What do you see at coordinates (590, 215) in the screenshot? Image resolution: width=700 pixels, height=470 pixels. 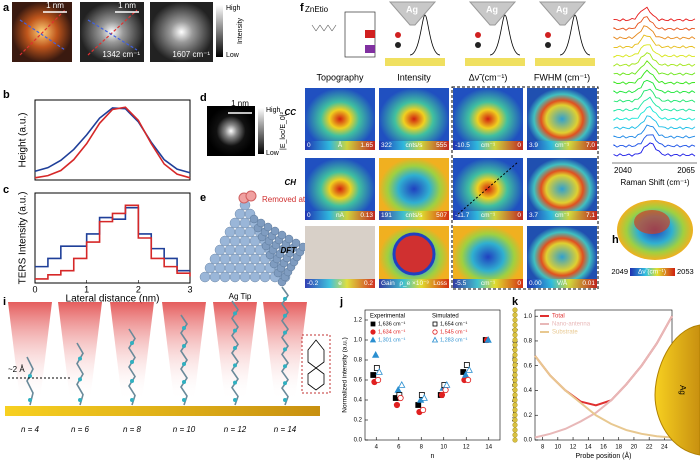 I see `scale-max: 7.1` at bounding box center [590, 215].